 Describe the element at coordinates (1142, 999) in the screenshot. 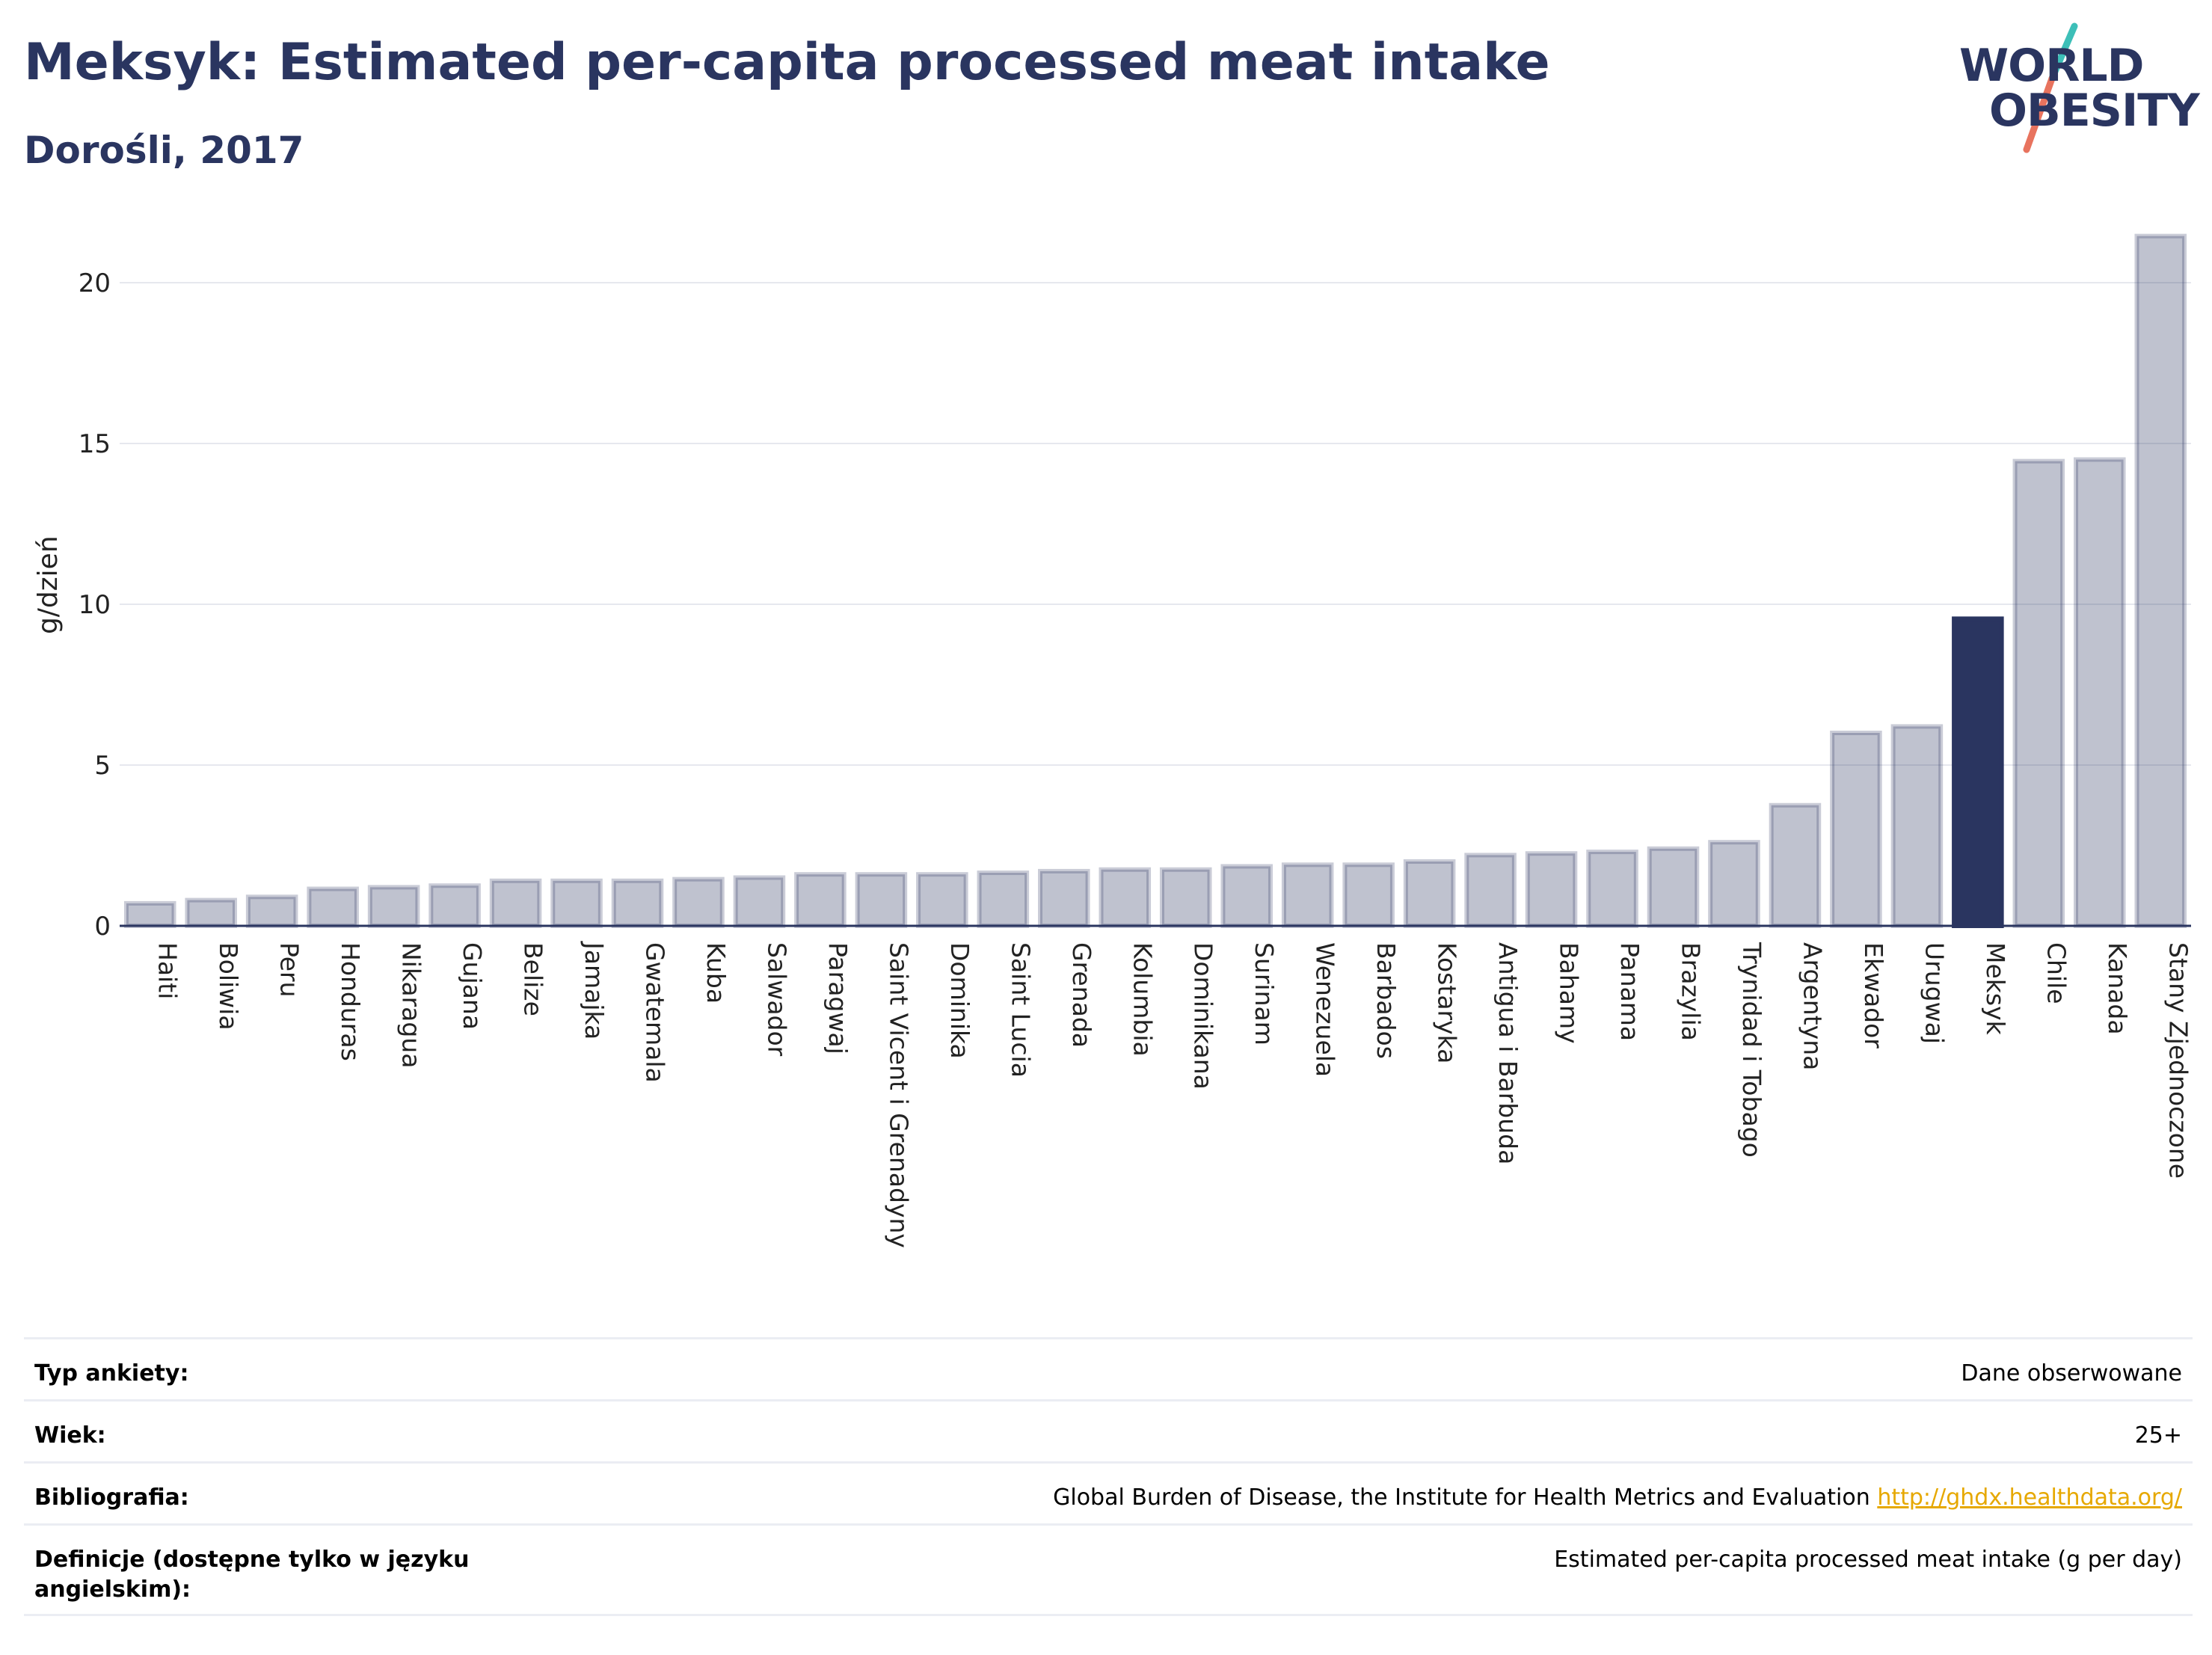

I see `x-tick-label: Kolumbia` at that location.